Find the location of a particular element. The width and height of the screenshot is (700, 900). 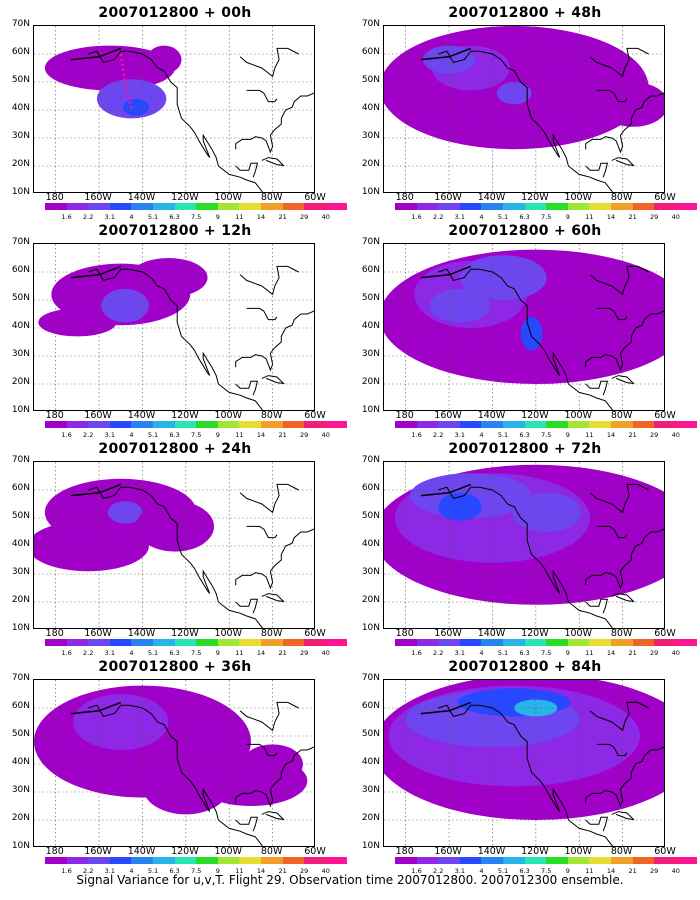

colorbar-label: 4 is located at coordinates (131, 435).